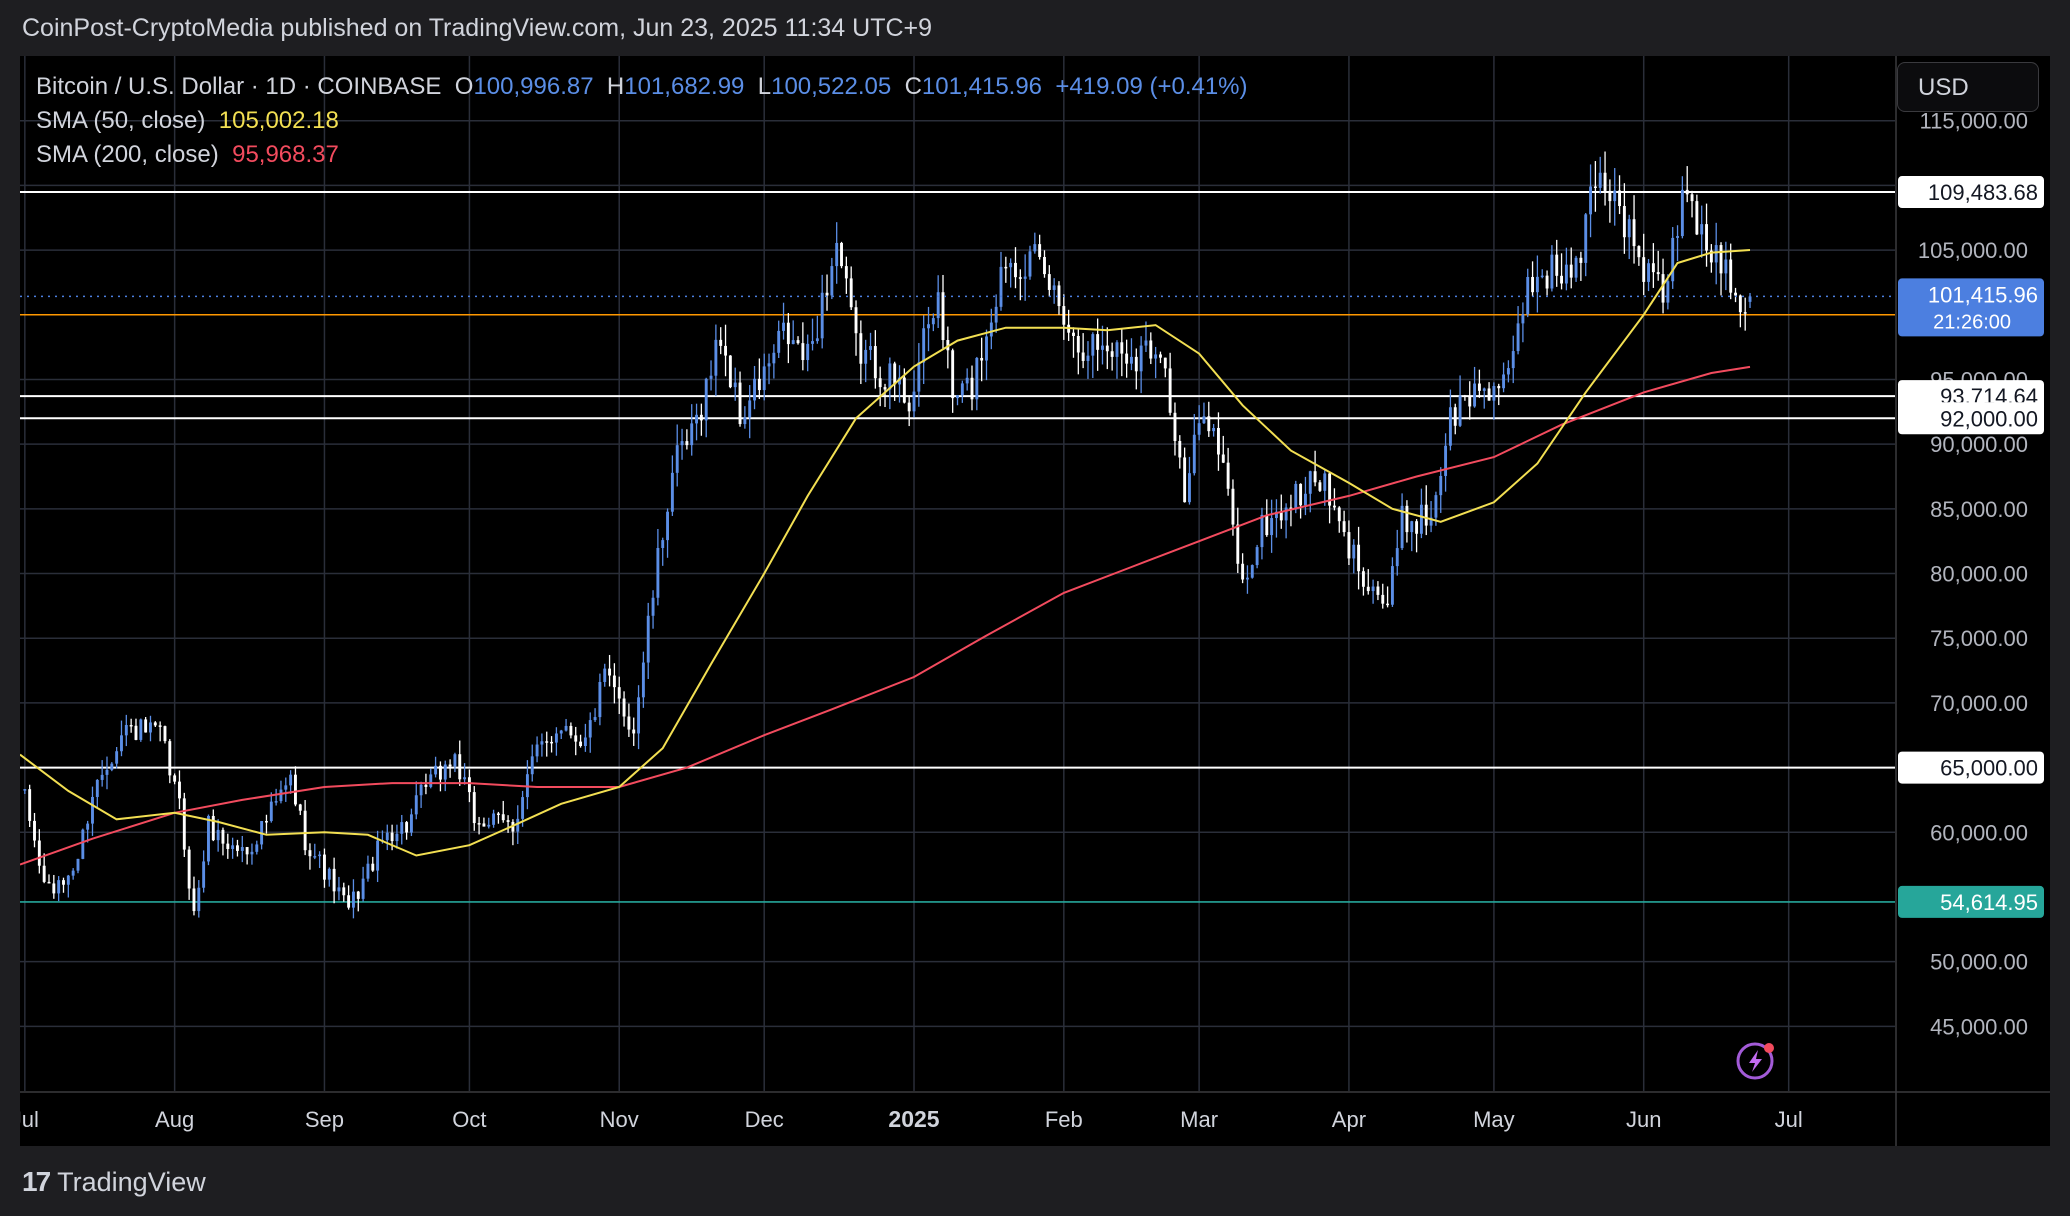  Describe the element at coordinates (642, 155) in the screenshot. I see `legend-row-sma200: SMA (200, close) 95,968.37` at that location.